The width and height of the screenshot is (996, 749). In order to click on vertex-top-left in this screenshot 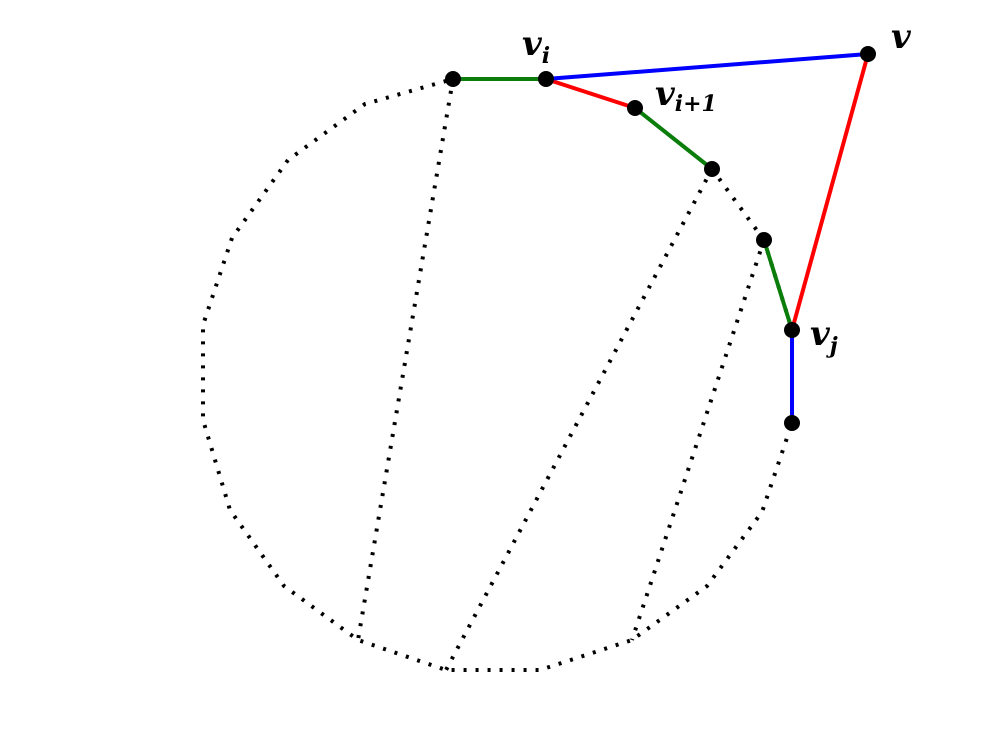, I will do `click(453, 79)`.